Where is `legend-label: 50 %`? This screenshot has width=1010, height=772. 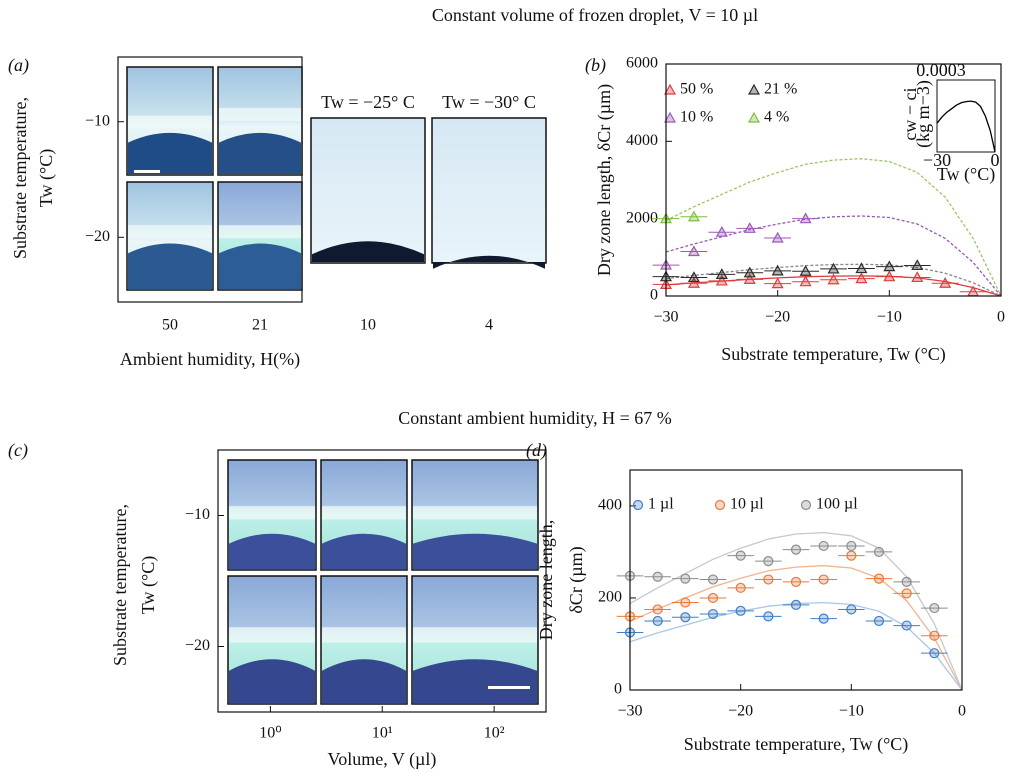 legend-label: 50 % is located at coordinates (696, 89).